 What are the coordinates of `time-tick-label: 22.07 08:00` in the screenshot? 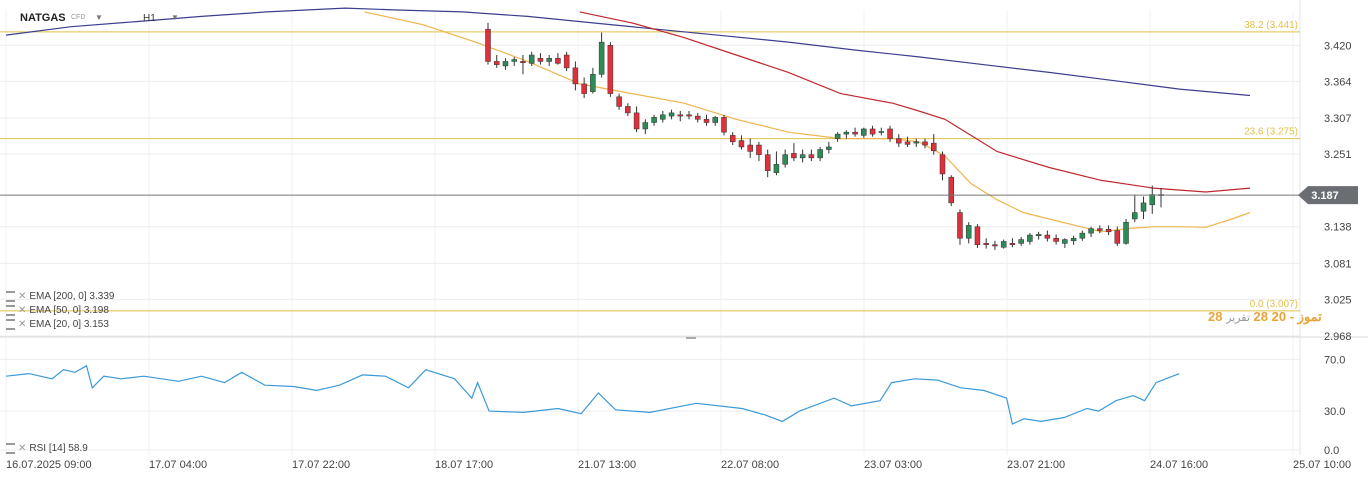 It's located at (750, 465).